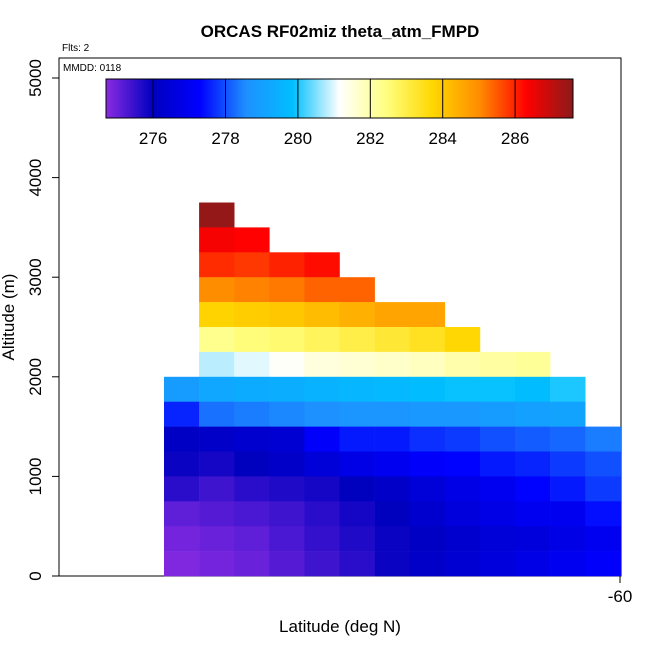 The image size is (650, 650). Describe the element at coordinates (35, 178) in the screenshot. I see `y-tick-label: 4000` at that location.